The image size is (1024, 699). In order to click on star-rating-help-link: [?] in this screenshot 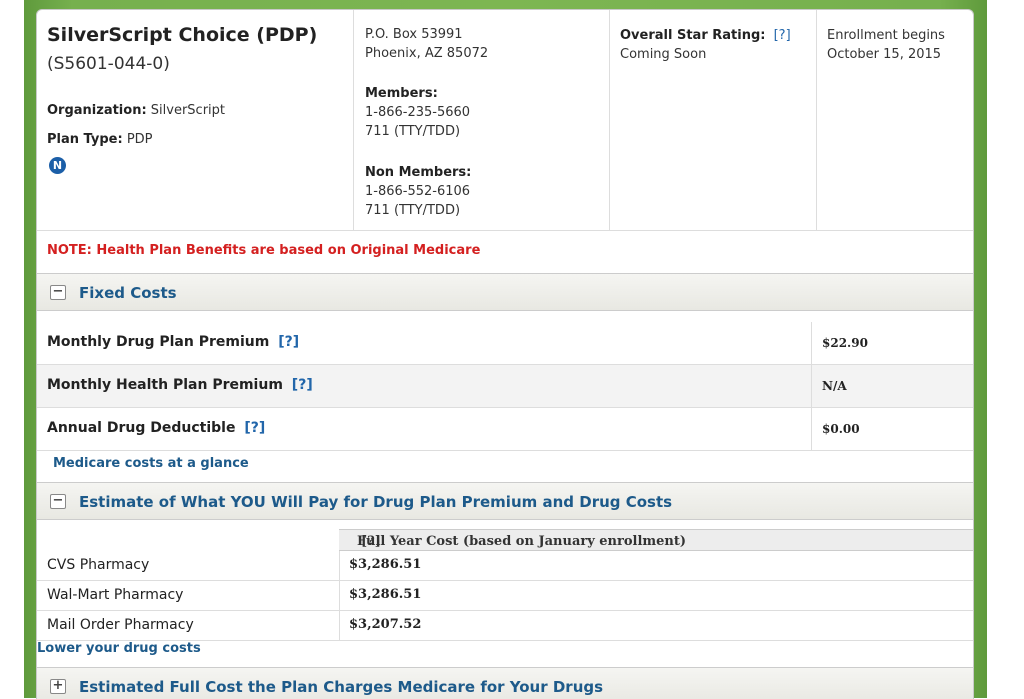, I will do `click(782, 35)`.